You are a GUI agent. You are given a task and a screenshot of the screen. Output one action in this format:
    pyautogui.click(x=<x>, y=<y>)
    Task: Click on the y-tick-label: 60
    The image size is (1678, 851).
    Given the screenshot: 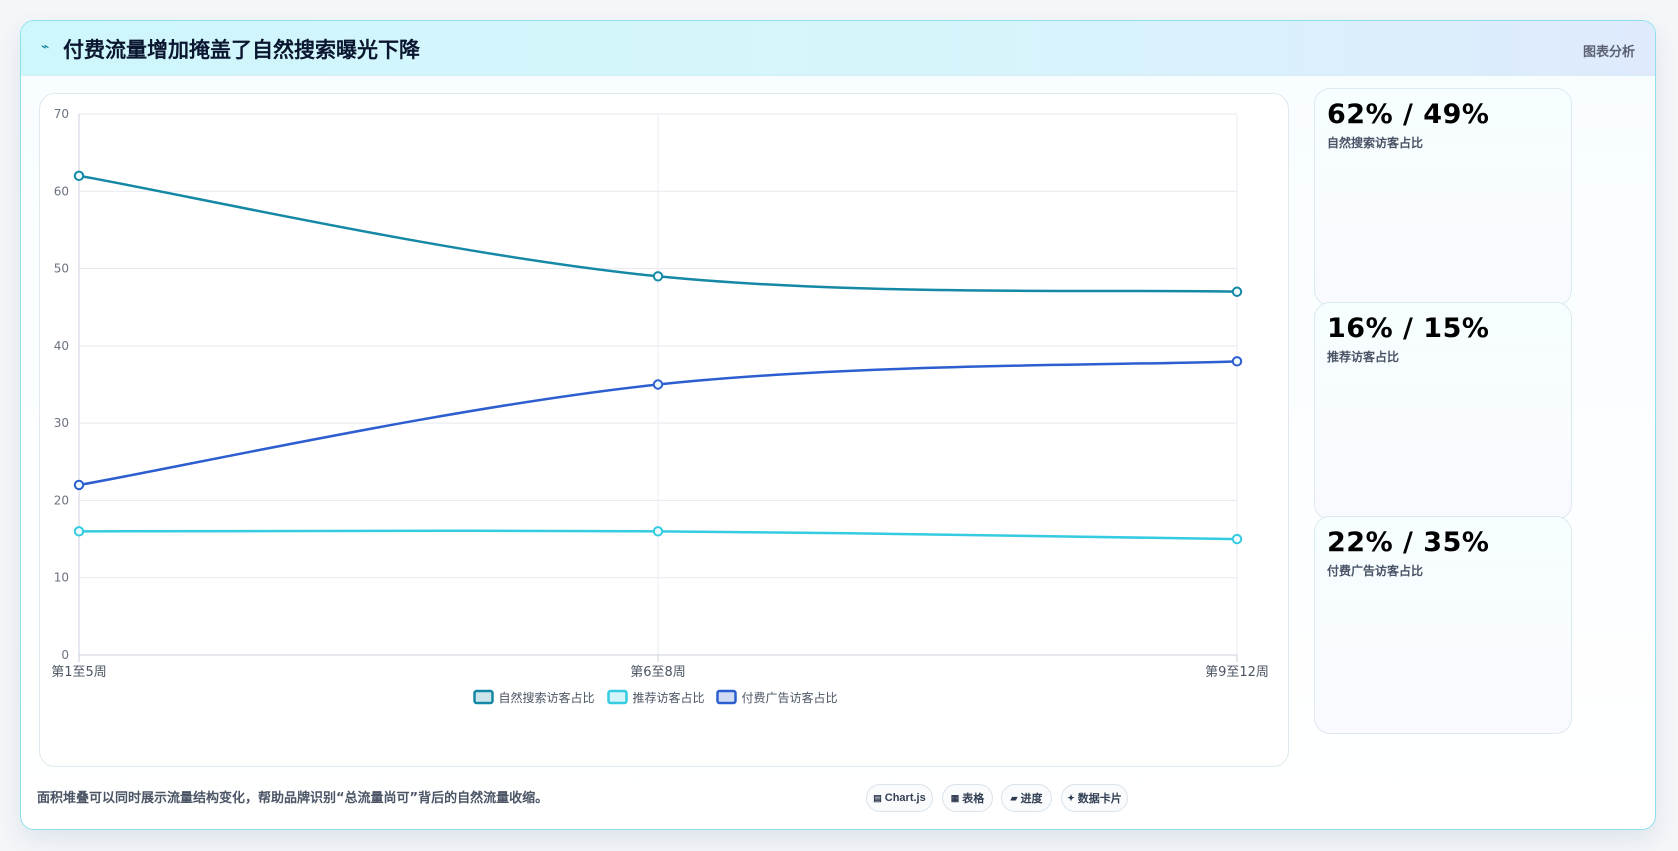 What is the action you would take?
    pyautogui.click(x=61, y=191)
    